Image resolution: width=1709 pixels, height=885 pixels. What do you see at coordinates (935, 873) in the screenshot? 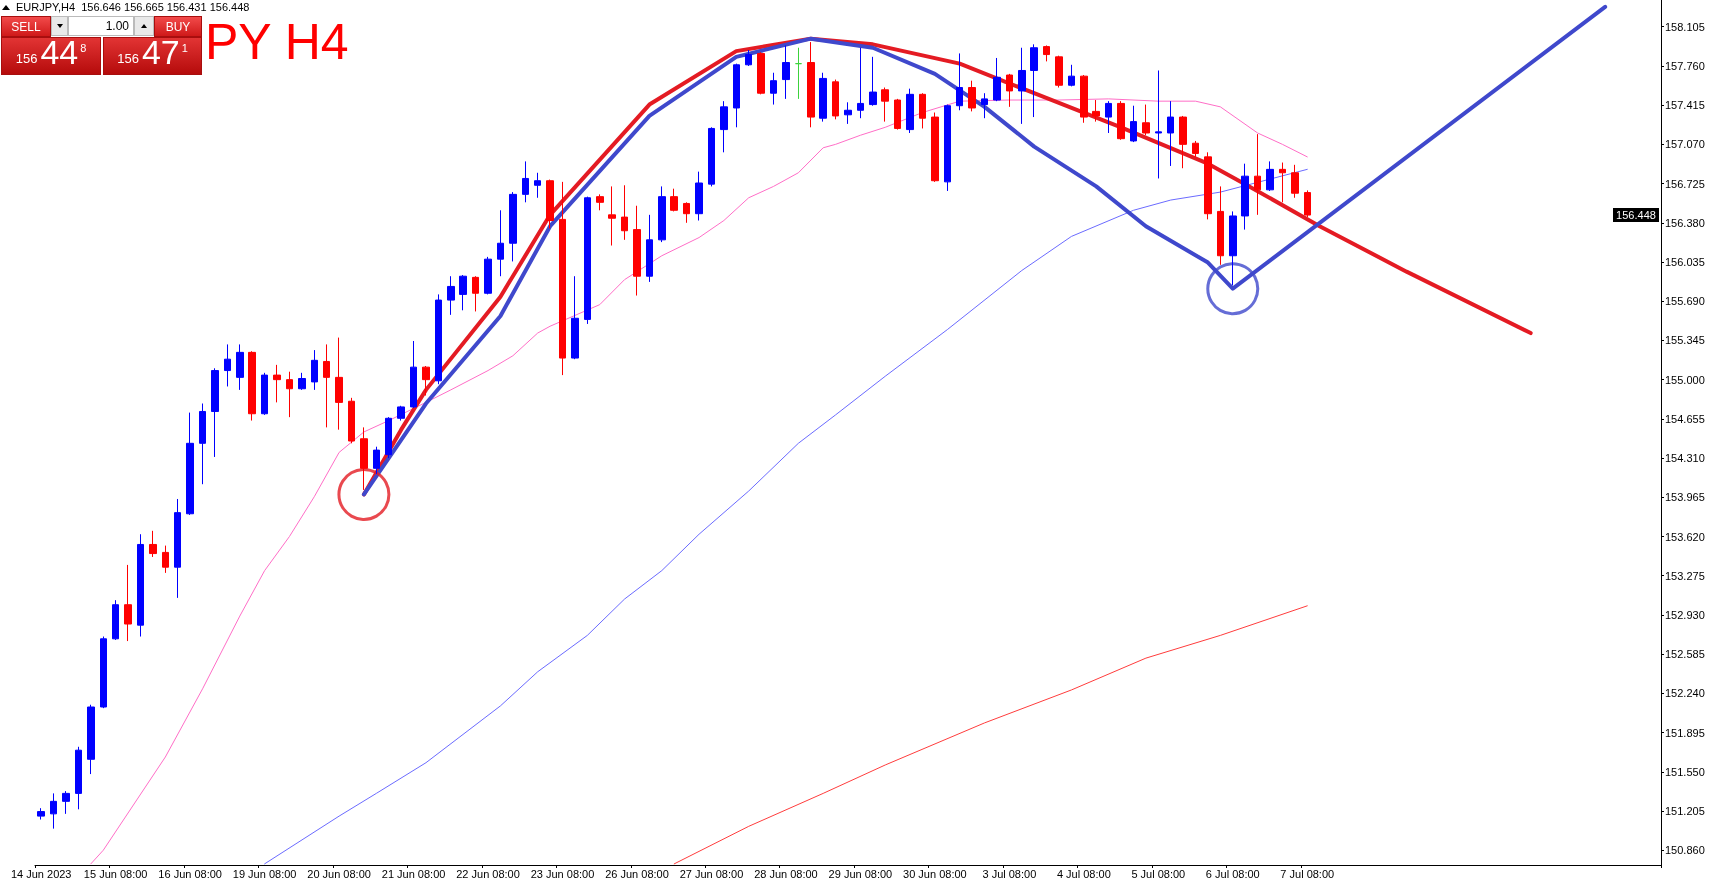
I see `x-tick-label: 30 Jun 08:00` at bounding box center [935, 873].